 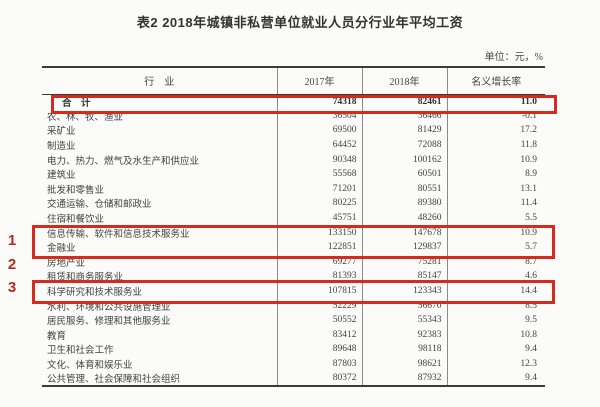 I want to click on cell-industry: 租赁和商务服务业, so click(x=85, y=278).